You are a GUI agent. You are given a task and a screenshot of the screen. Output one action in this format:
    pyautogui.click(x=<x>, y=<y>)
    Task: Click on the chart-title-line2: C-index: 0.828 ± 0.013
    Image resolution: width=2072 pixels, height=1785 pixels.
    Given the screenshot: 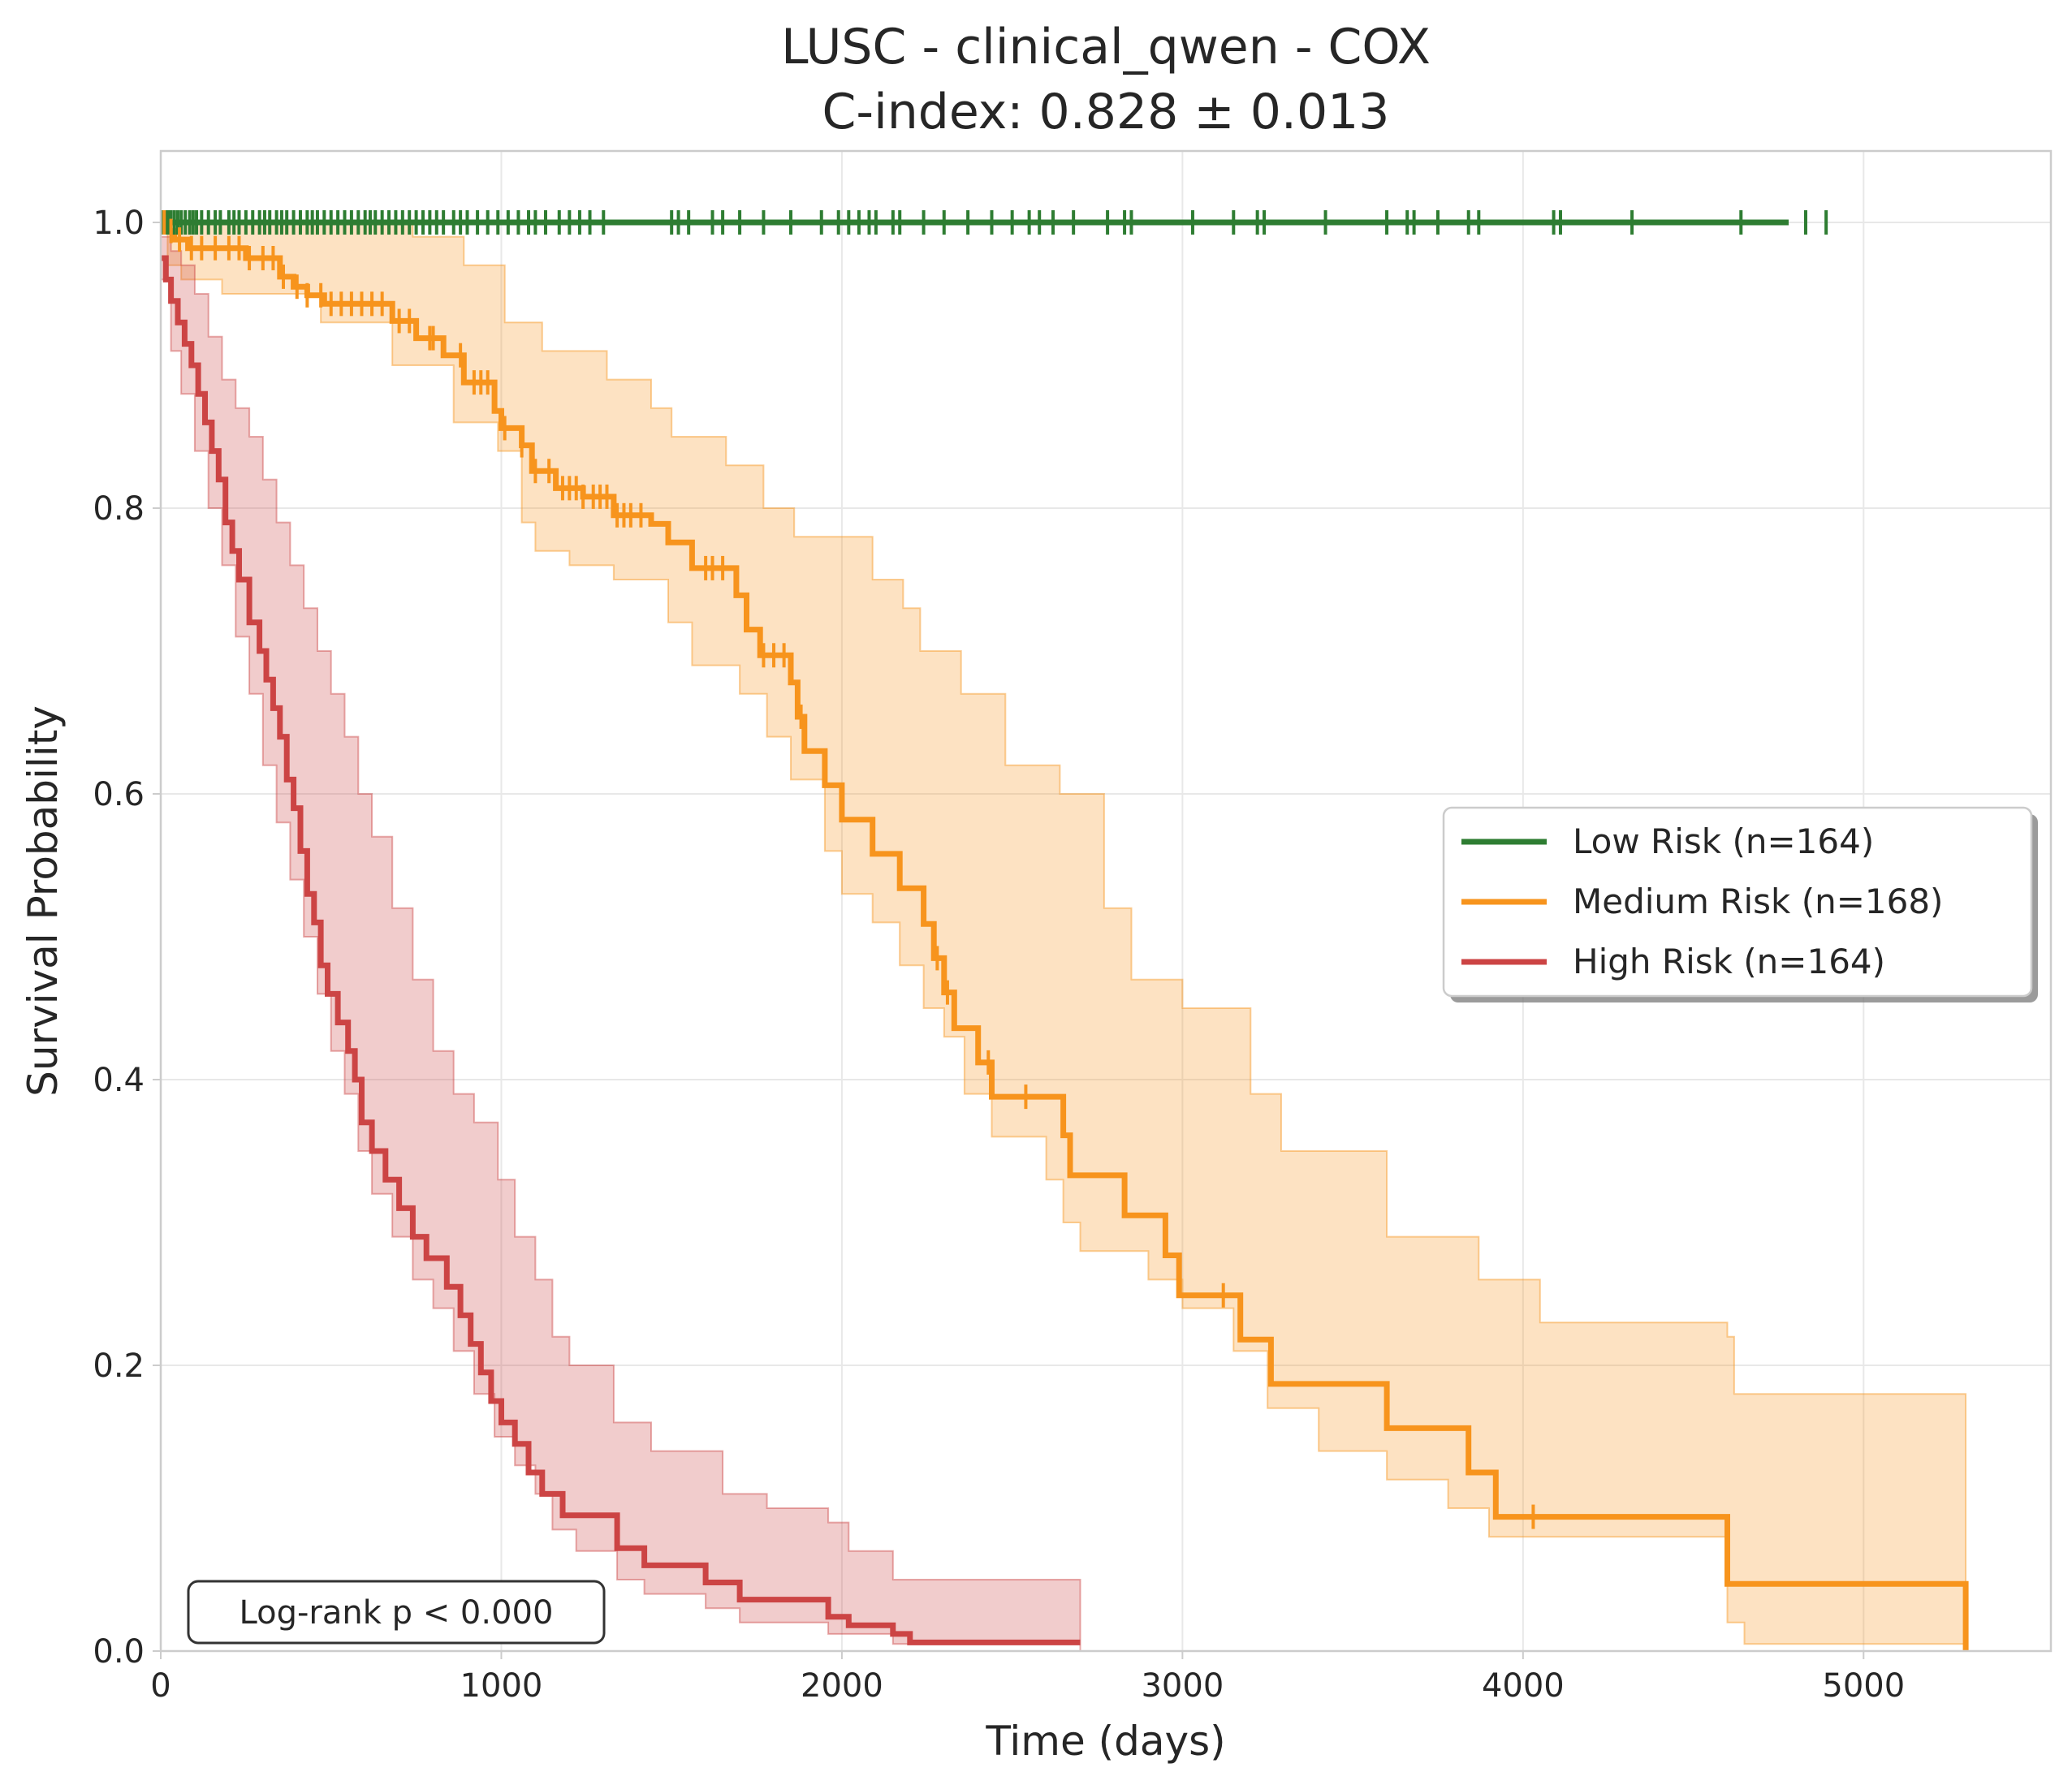 What is the action you would take?
    pyautogui.click(x=1106, y=112)
    